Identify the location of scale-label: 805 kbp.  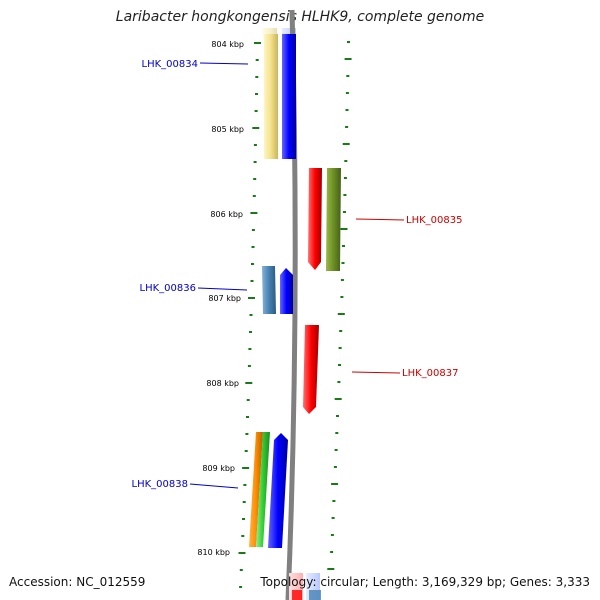
(227, 129).